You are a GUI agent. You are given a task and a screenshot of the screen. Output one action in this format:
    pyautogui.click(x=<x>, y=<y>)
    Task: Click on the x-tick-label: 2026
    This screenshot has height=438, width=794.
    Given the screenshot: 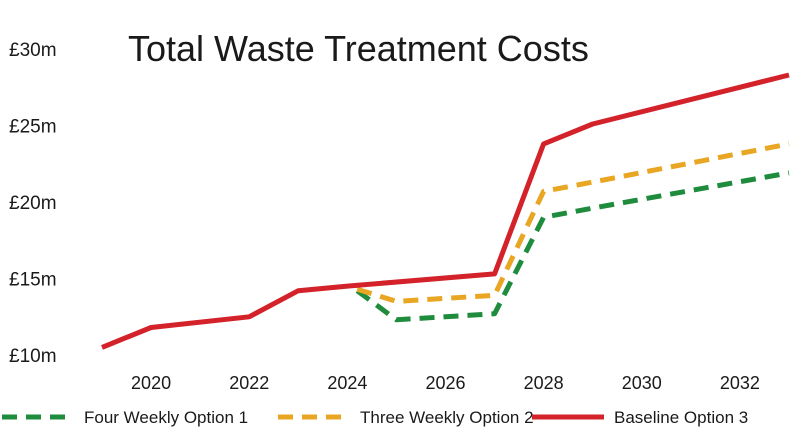 What is the action you would take?
    pyautogui.click(x=445, y=383)
    